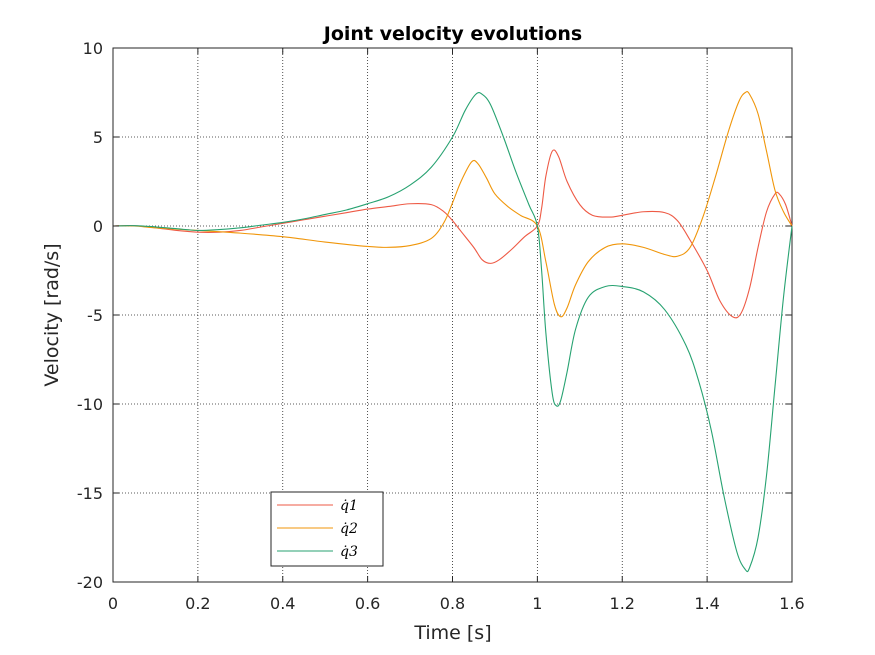 The height and width of the screenshot is (655, 875). What do you see at coordinates (90, 404) in the screenshot?
I see `y-tick-label: -10` at bounding box center [90, 404].